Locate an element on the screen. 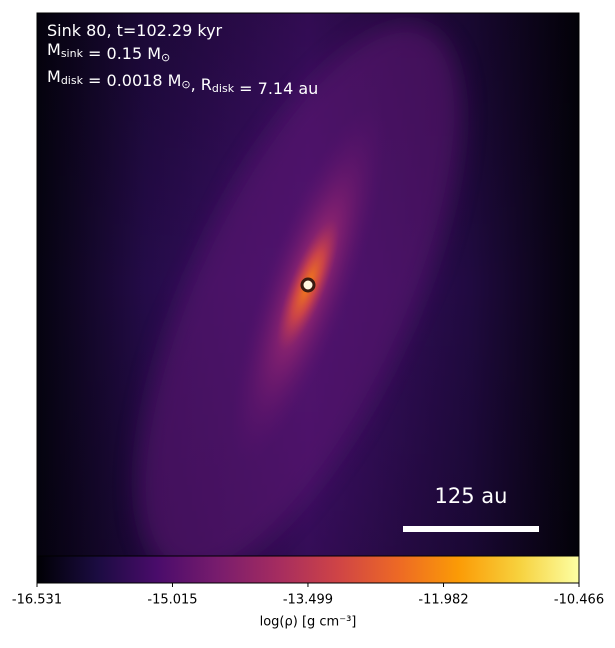 Image resolution: width=615 pixels, height=648 pixels. colorbar-tick-label: -16.531 is located at coordinates (37, 600).